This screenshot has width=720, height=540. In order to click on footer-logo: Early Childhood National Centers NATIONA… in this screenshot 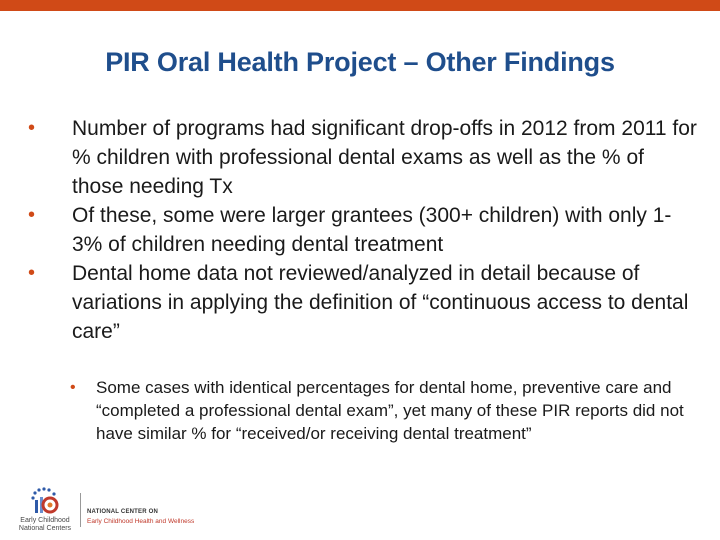, I will do `click(109, 510)`.